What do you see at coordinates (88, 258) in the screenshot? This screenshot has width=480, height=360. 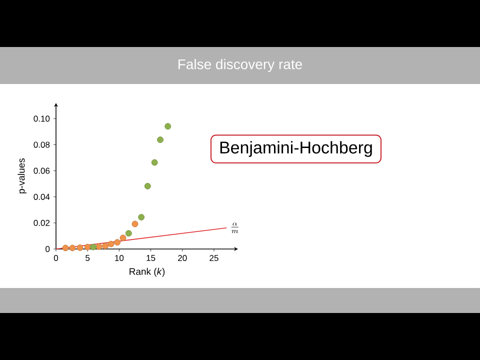 I see `x-tick-label: 5` at bounding box center [88, 258].